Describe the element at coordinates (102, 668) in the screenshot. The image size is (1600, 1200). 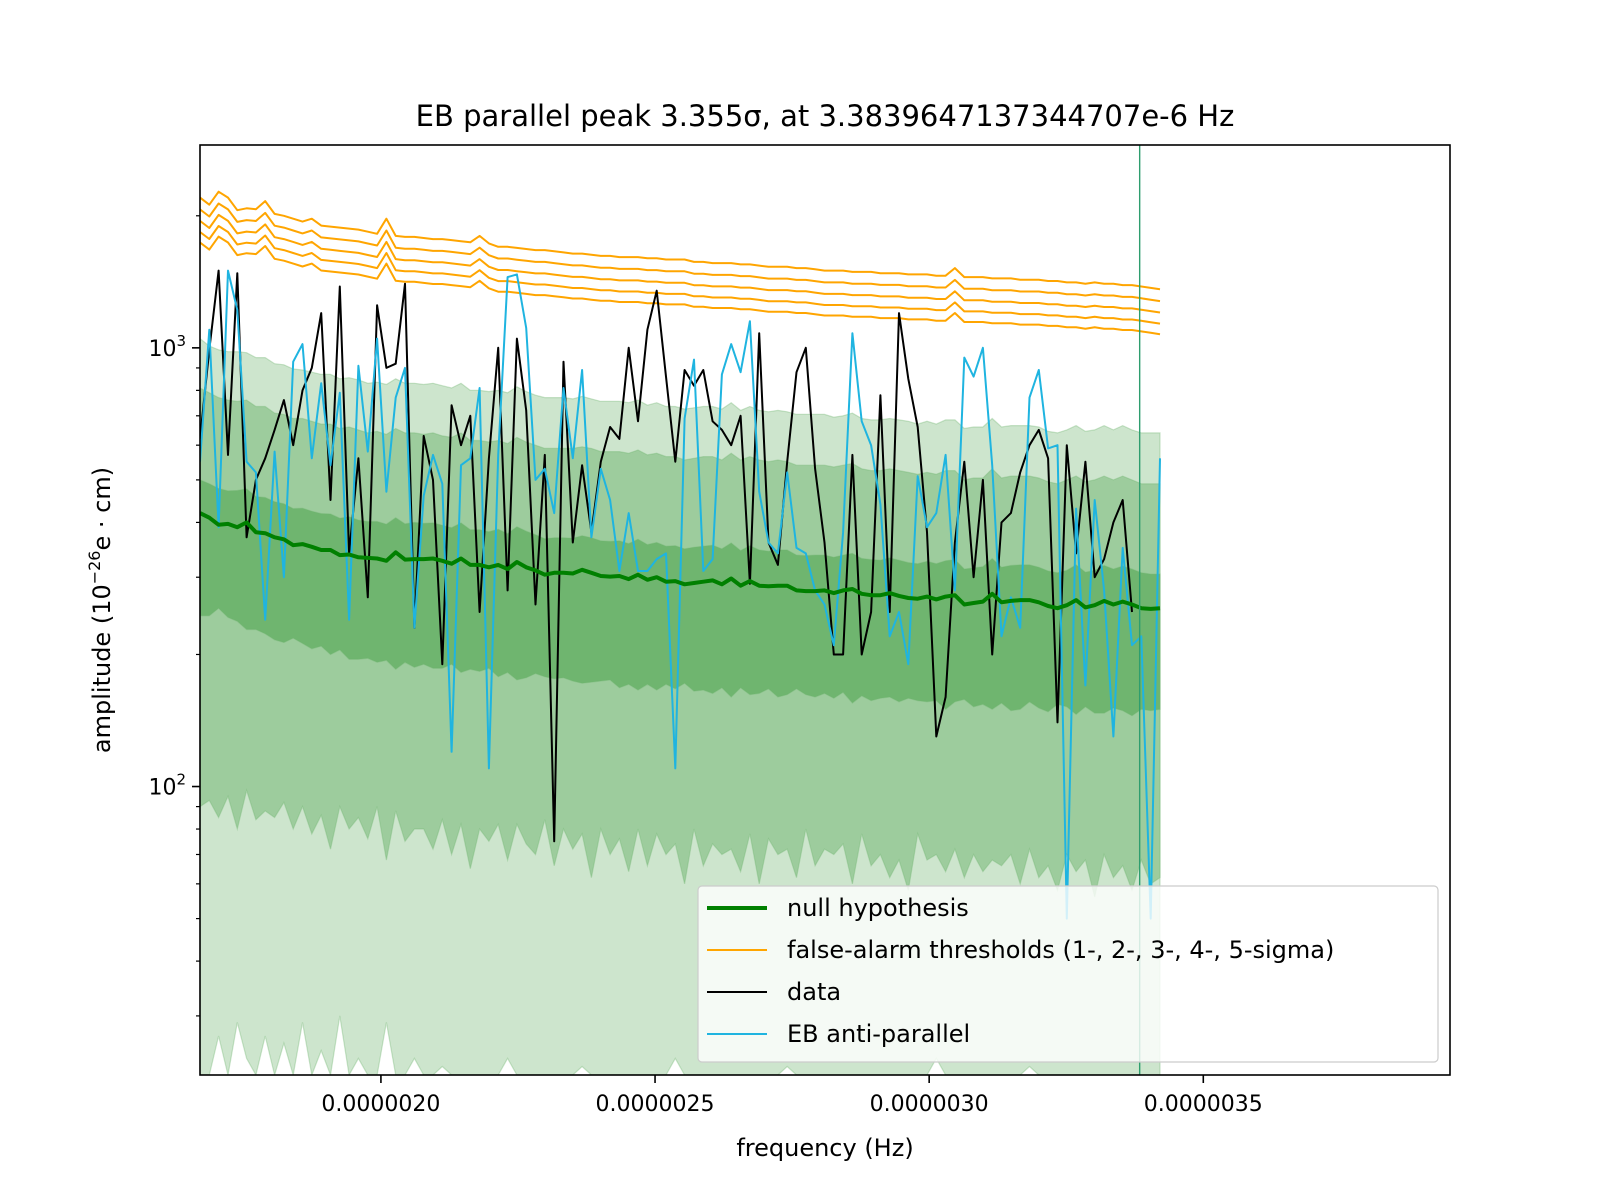
I see `y-axis-label-main: amplitude (10` at that location.